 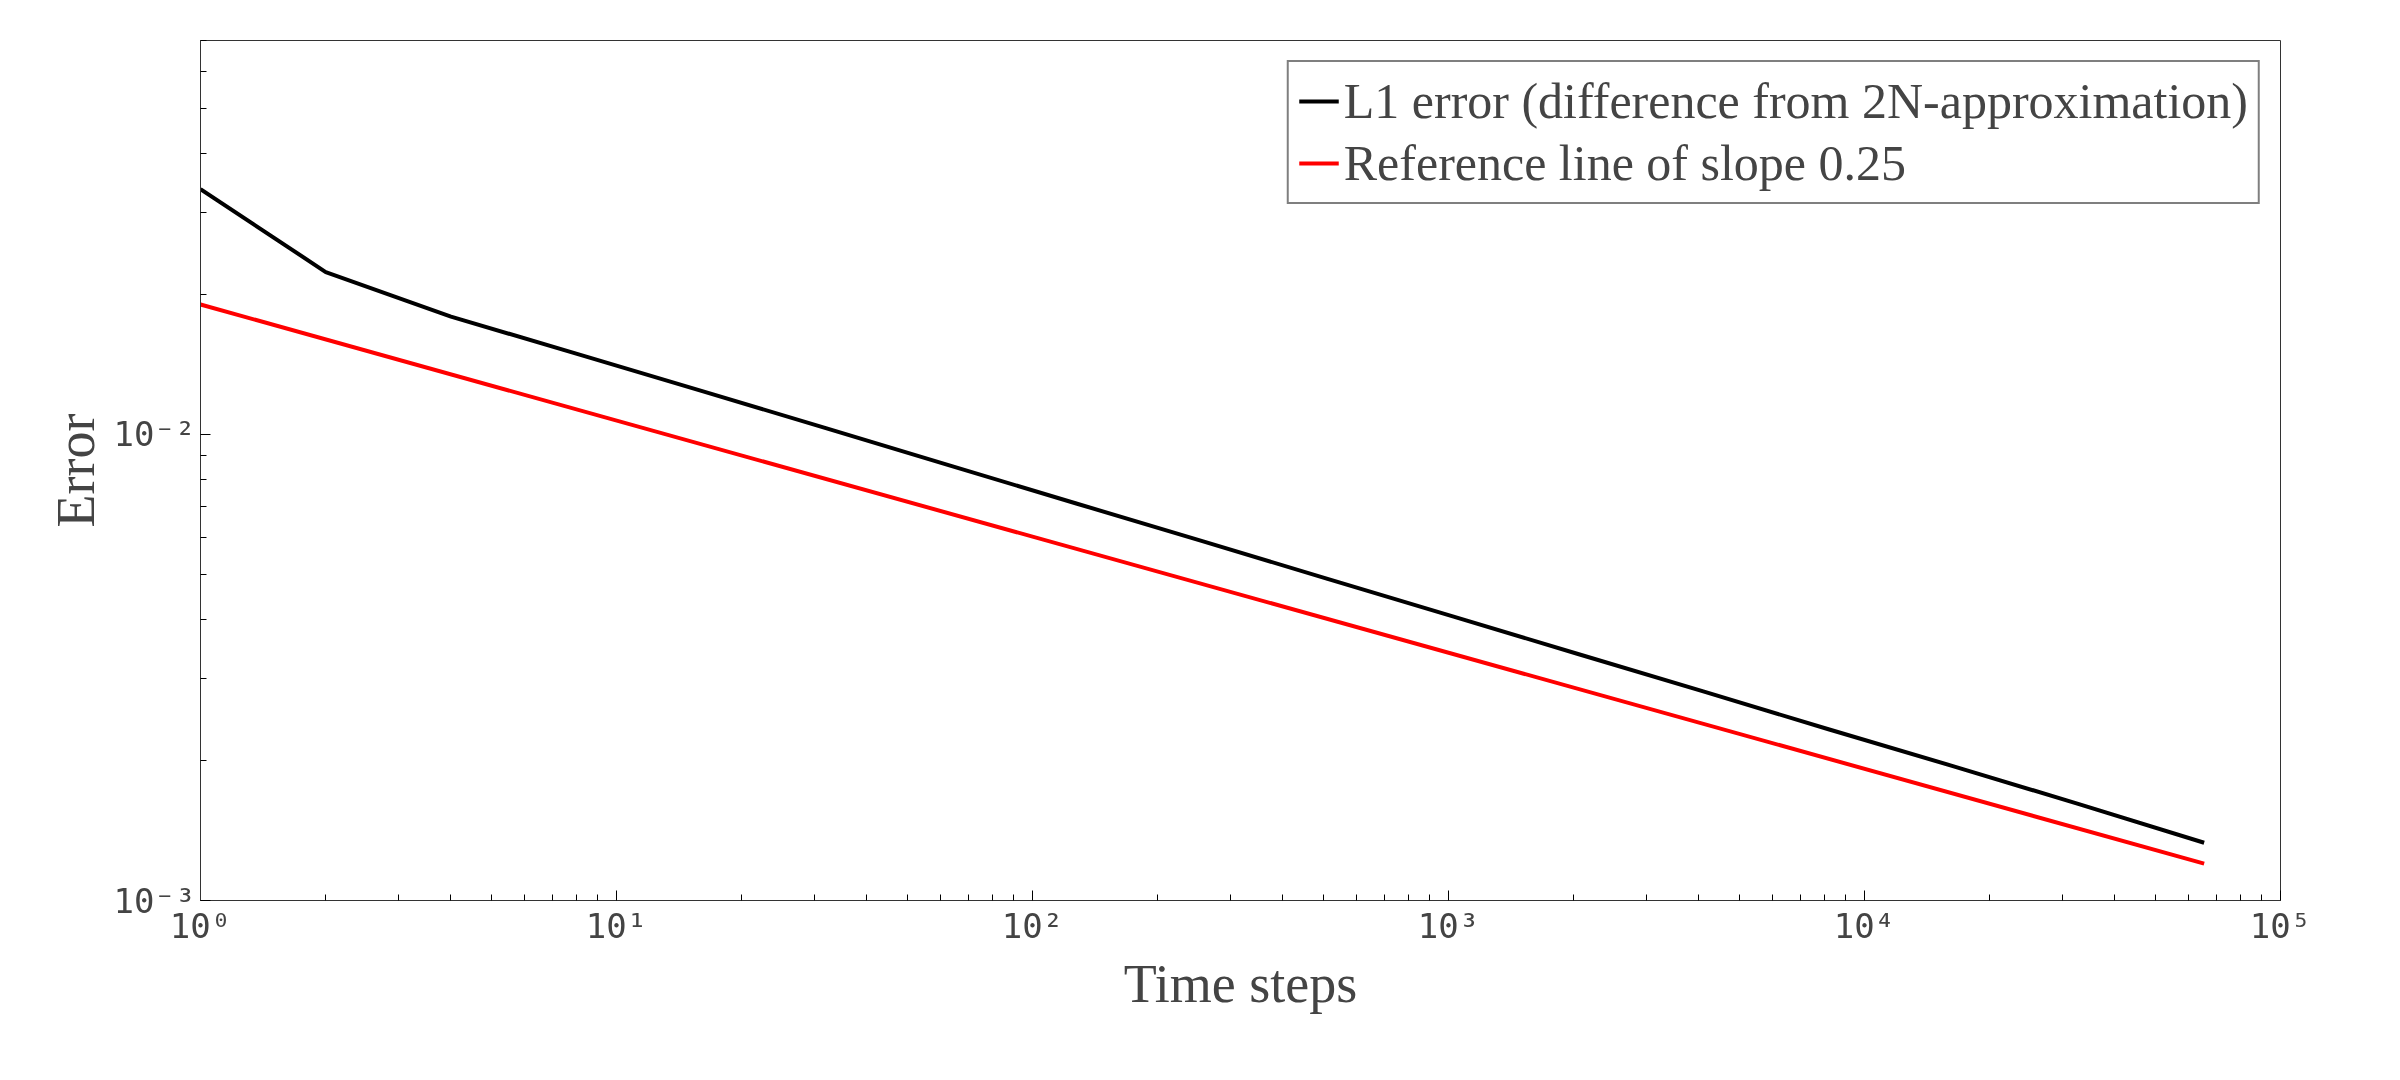 I want to click on x-tick-label: 10³, so click(x=1448, y=925).